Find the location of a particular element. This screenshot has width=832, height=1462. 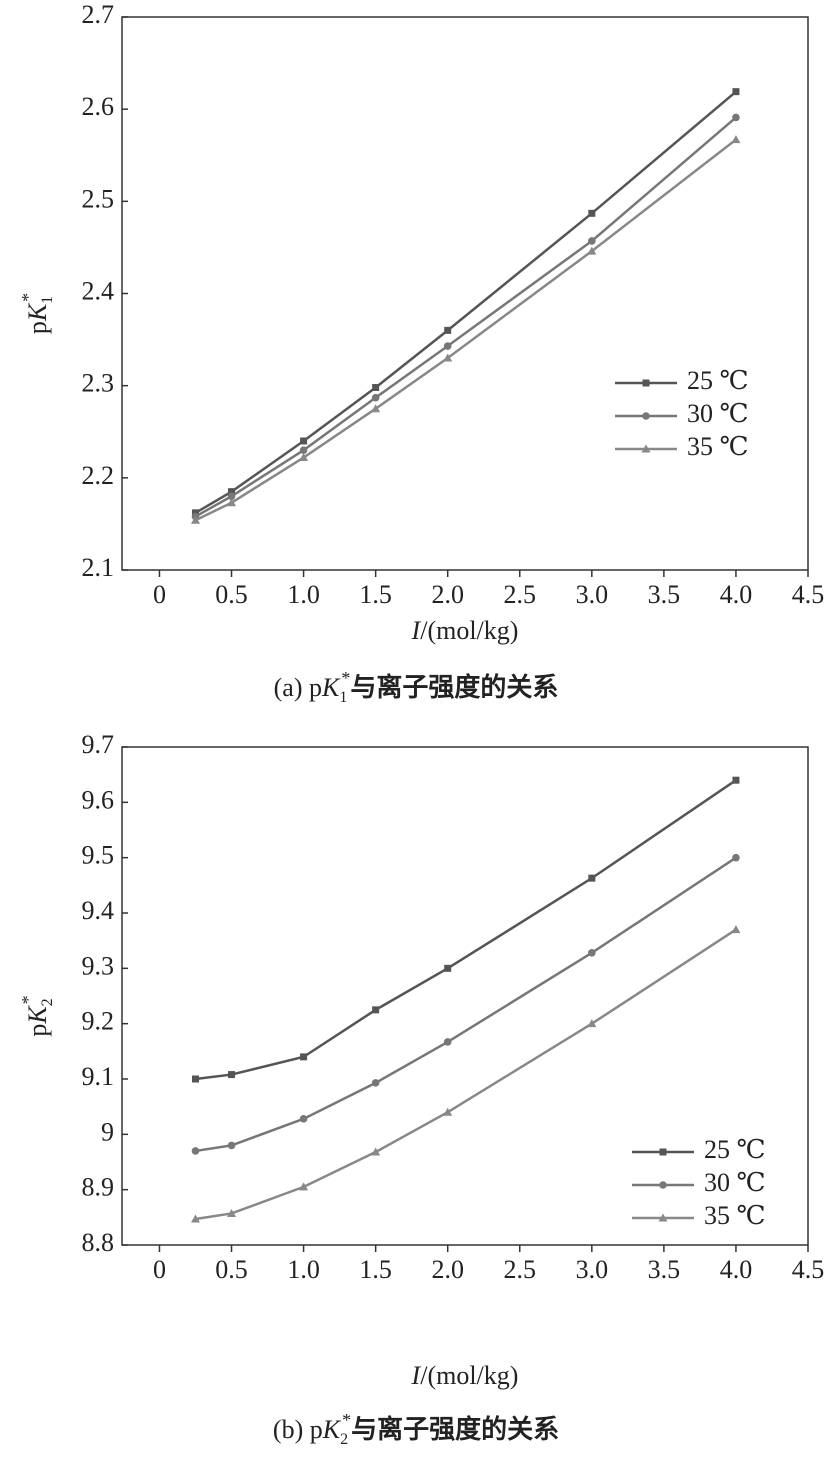

legend-label: 35 ℃ is located at coordinates (735, 1215).